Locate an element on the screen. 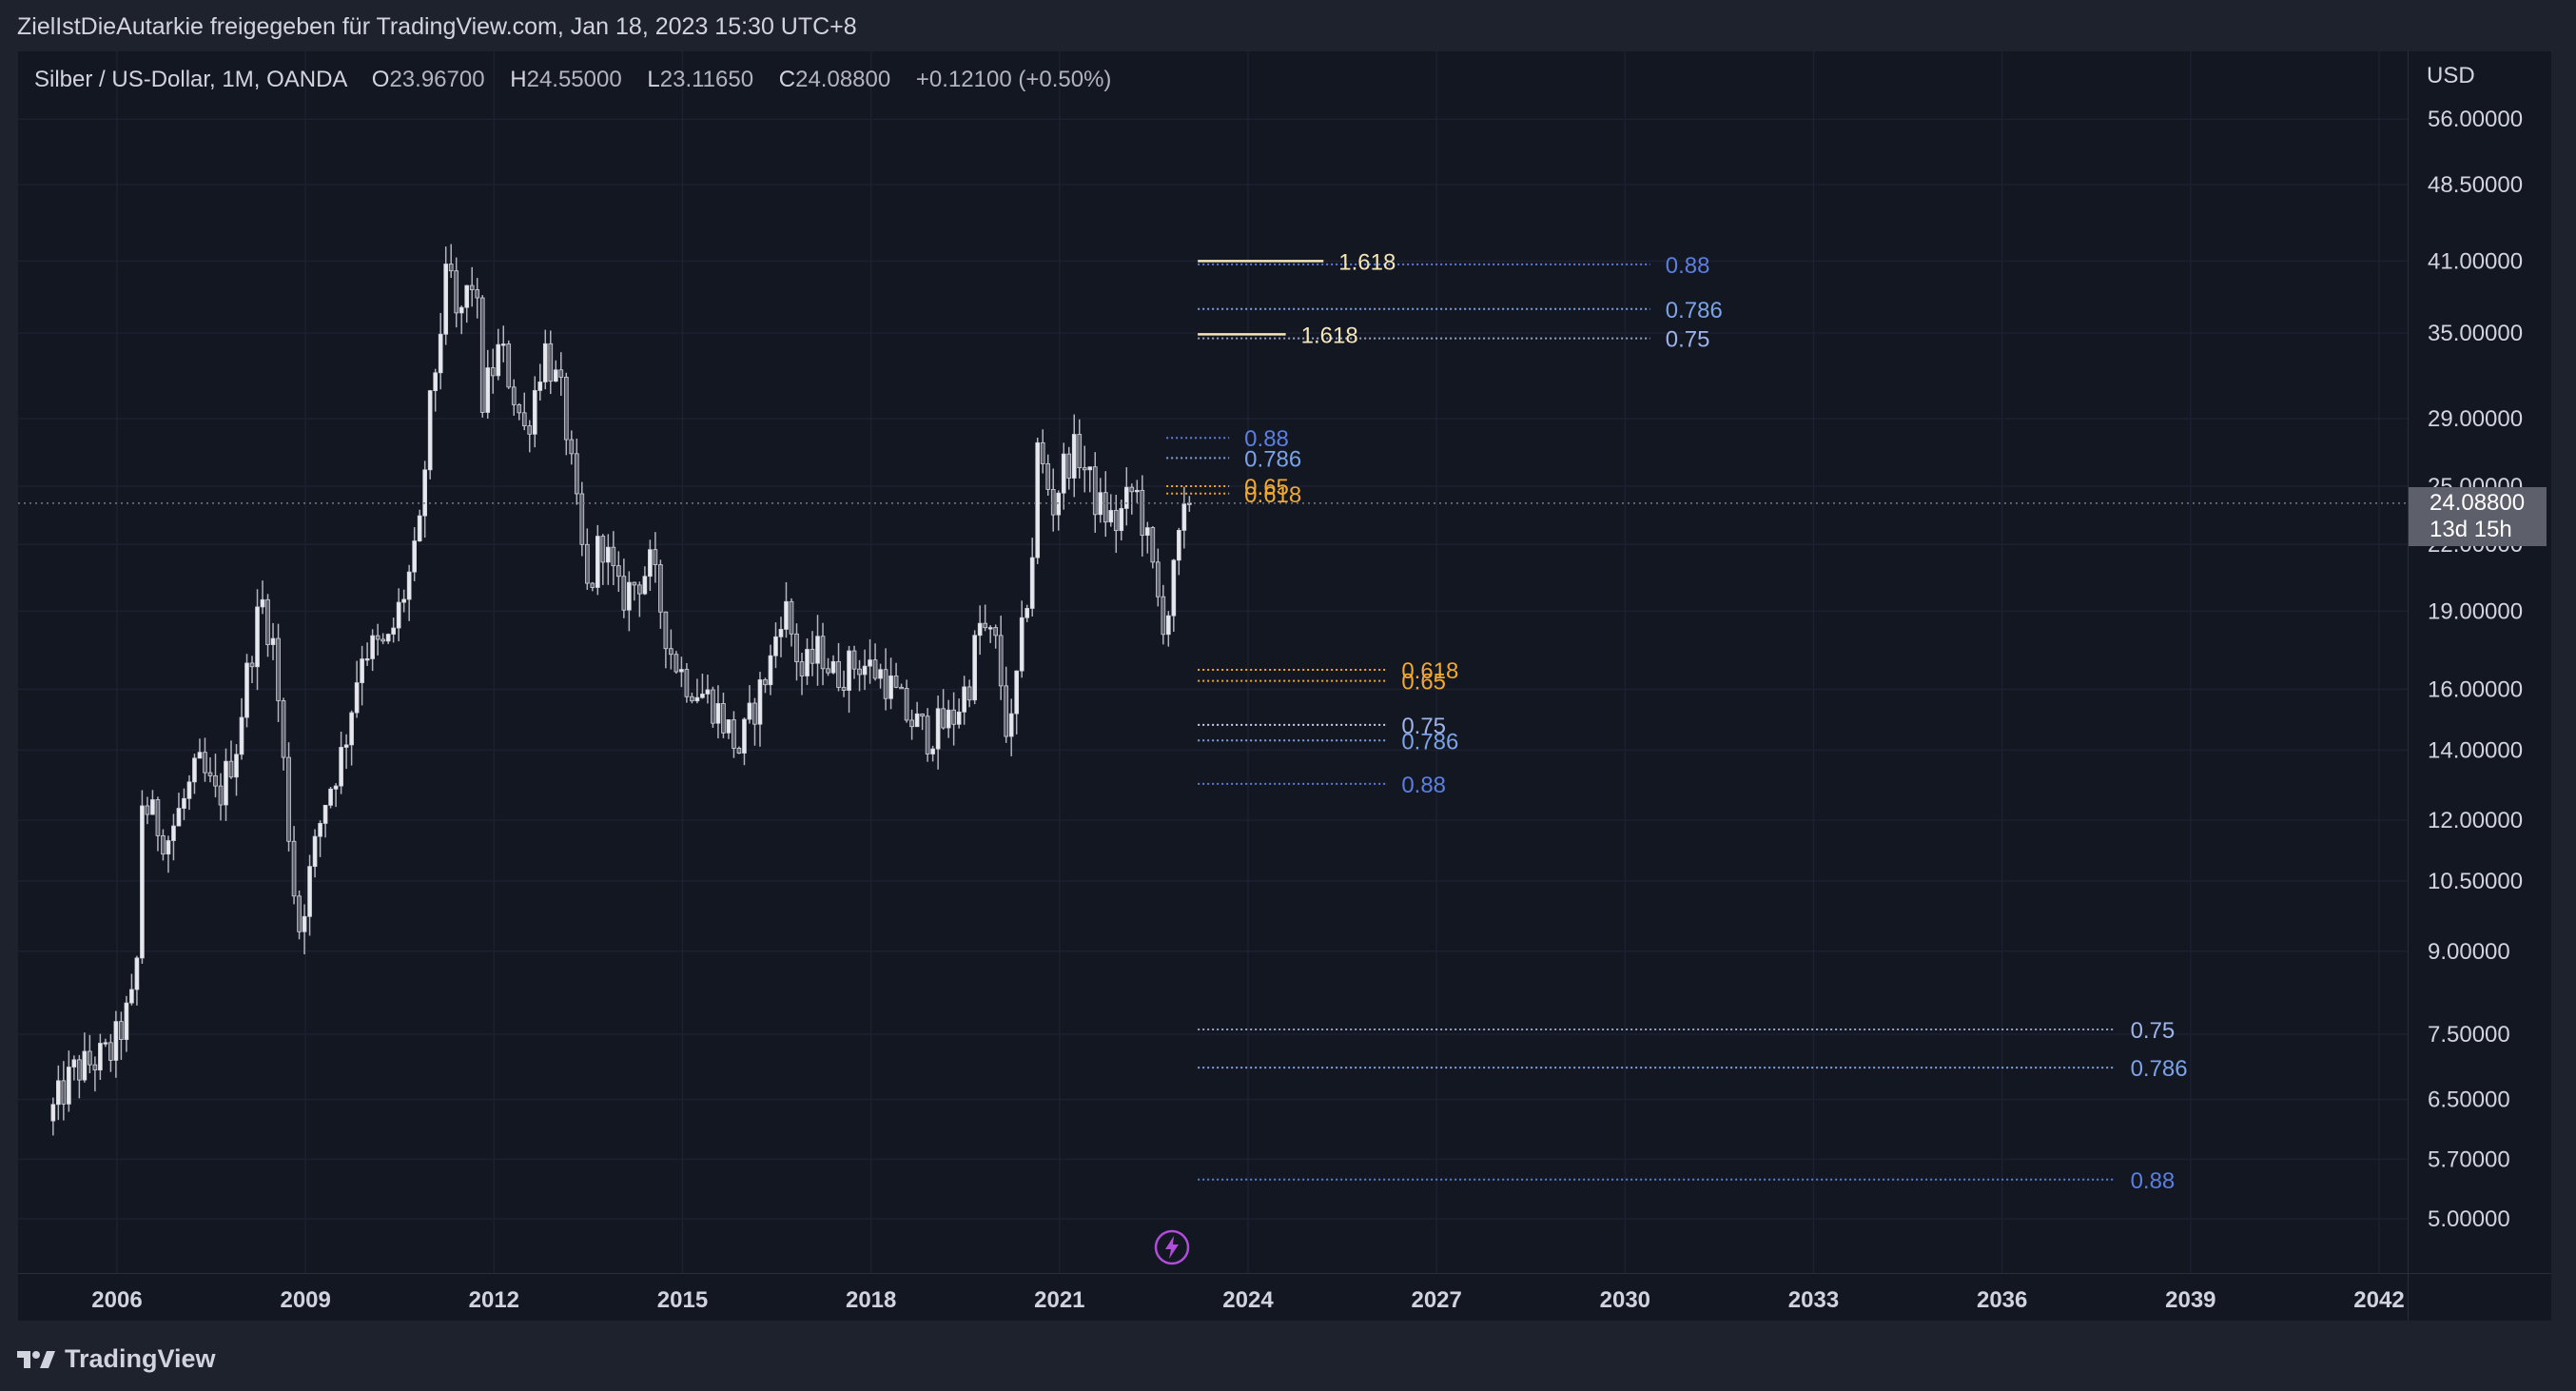  tradingview-brand: TradingView is located at coordinates (141, 1358).